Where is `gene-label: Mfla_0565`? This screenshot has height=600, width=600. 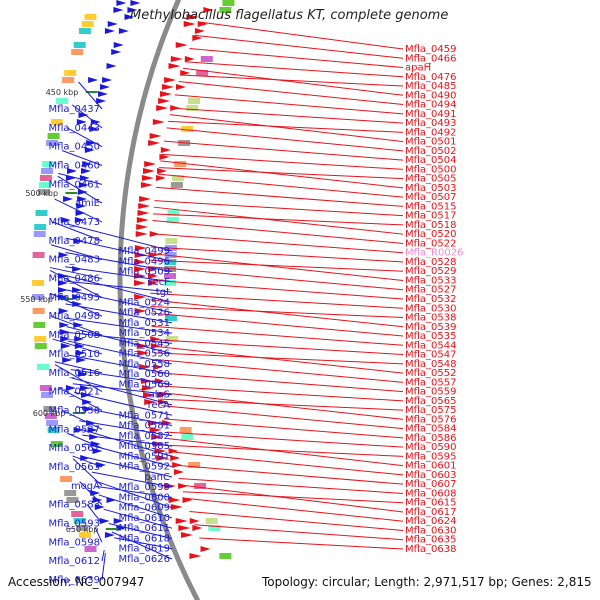 gene-label: Mfla_0565 is located at coordinates (431, 401).